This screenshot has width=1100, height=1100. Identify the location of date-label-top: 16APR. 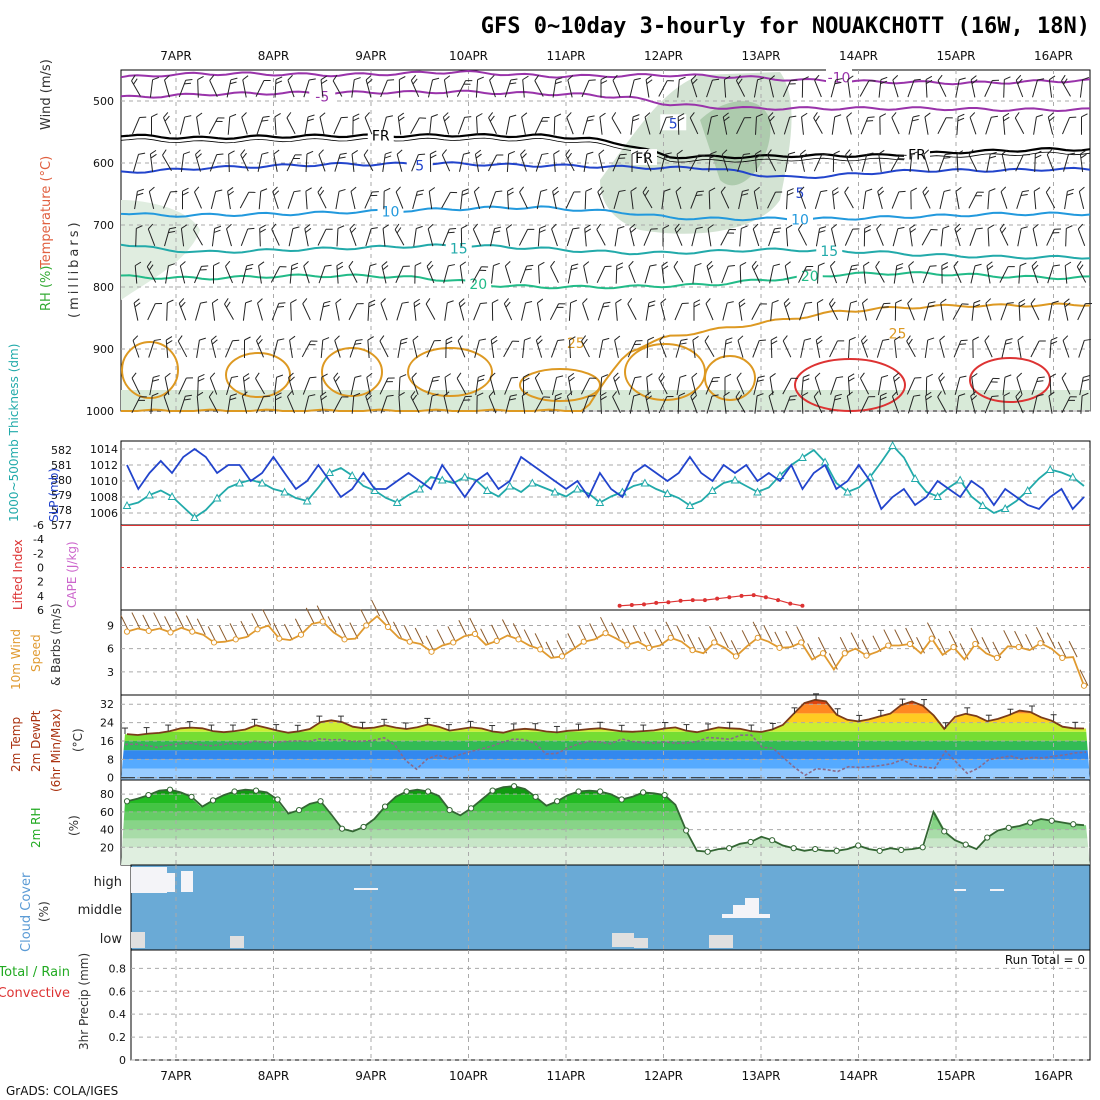
(1053, 56).